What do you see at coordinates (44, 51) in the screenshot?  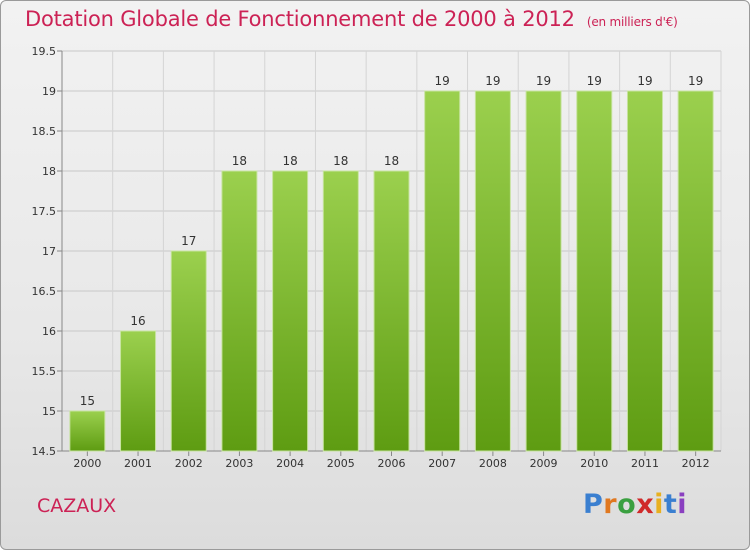 I see `y-tick-label: 19.5` at bounding box center [44, 51].